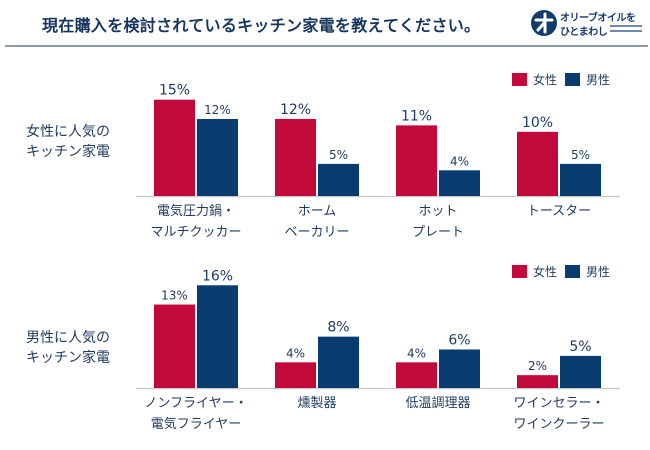 The image size is (650, 450). Describe the element at coordinates (459, 340) in the screenshot. I see `data-label: 6%` at that location.